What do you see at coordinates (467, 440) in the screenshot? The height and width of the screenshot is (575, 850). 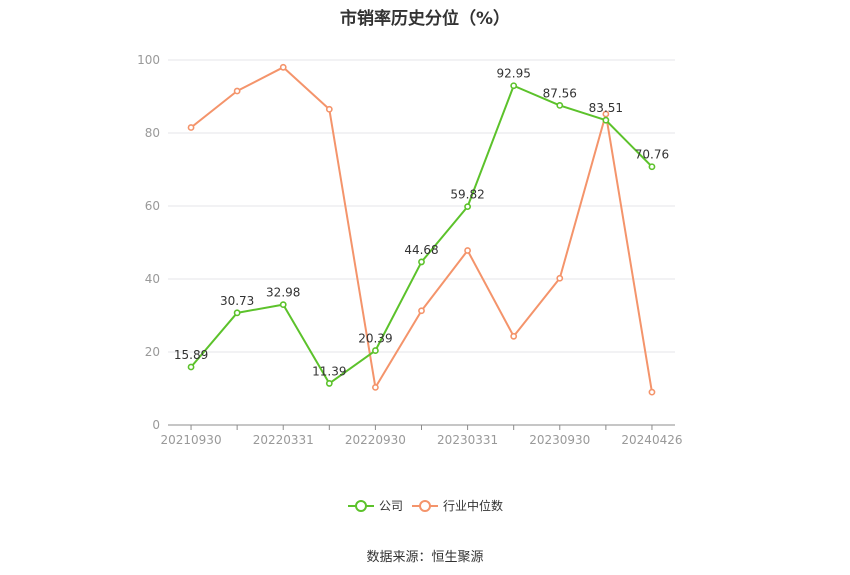 I see `x-tick-label: 20230331` at bounding box center [467, 440].